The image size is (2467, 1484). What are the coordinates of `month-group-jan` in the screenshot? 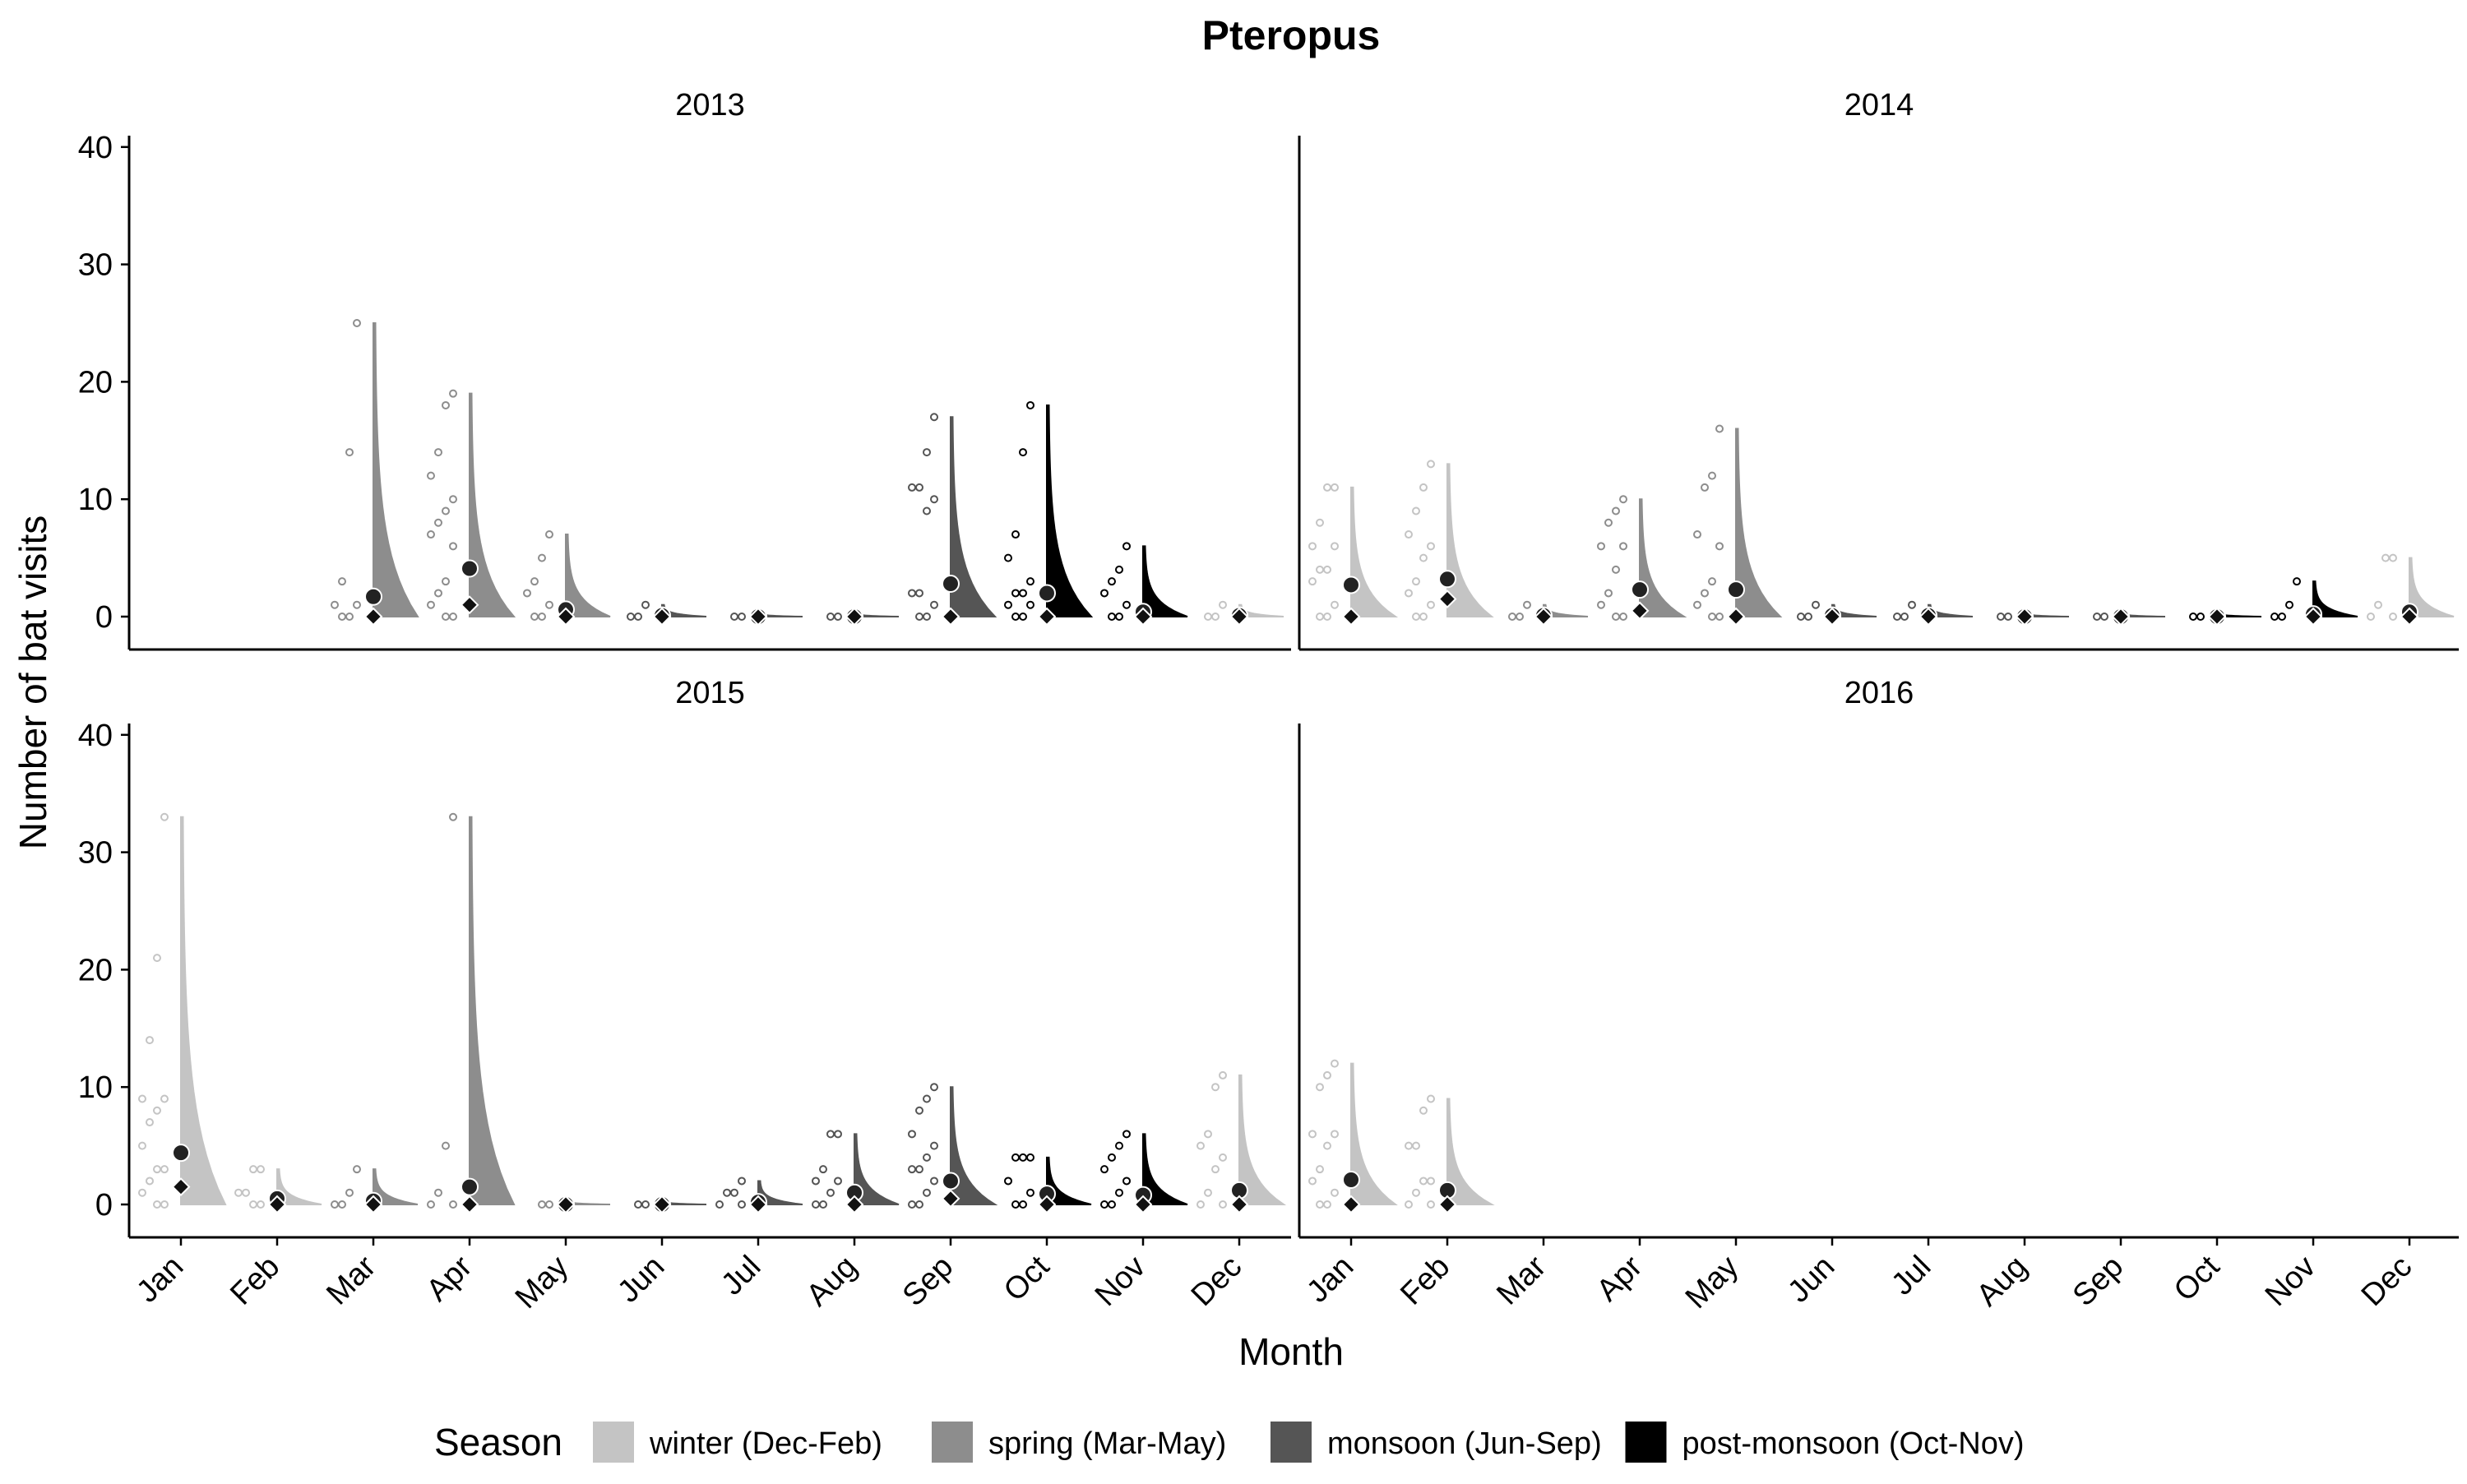 It's located at (1353, 1137).